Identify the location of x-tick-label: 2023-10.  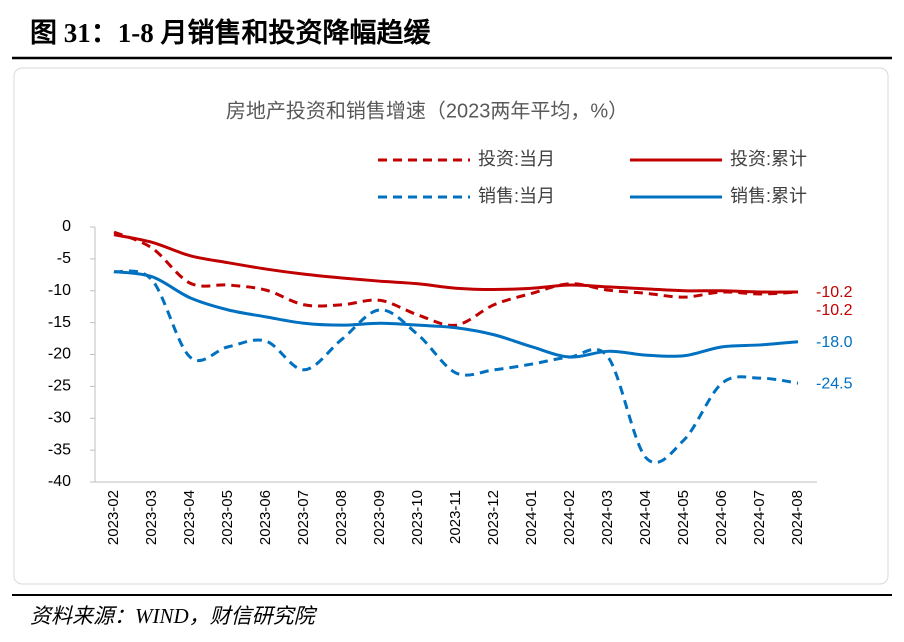
(417, 517).